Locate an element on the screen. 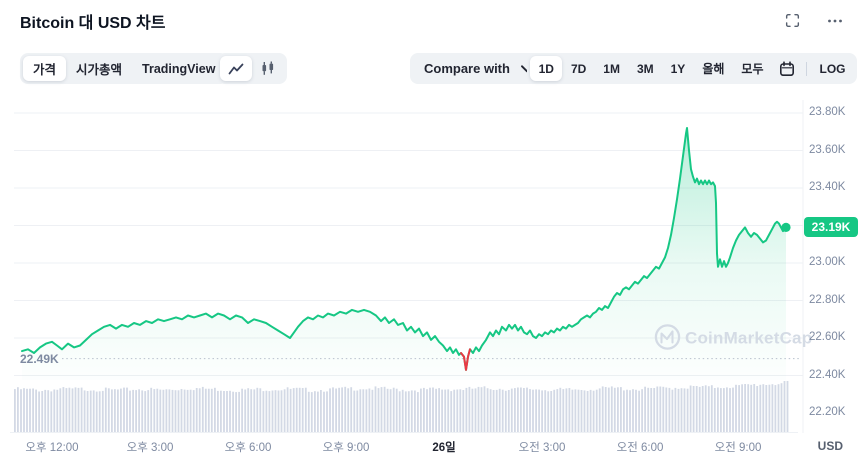  range-7d-button: 7D is located at coordinates (578, 68).